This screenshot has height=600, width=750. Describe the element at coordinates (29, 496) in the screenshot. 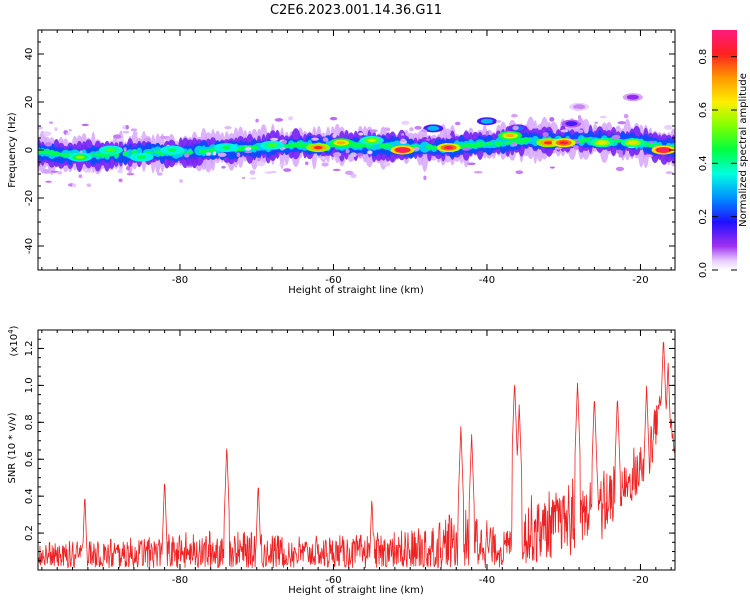

I see `y-tick-label: 0.4` at that location.